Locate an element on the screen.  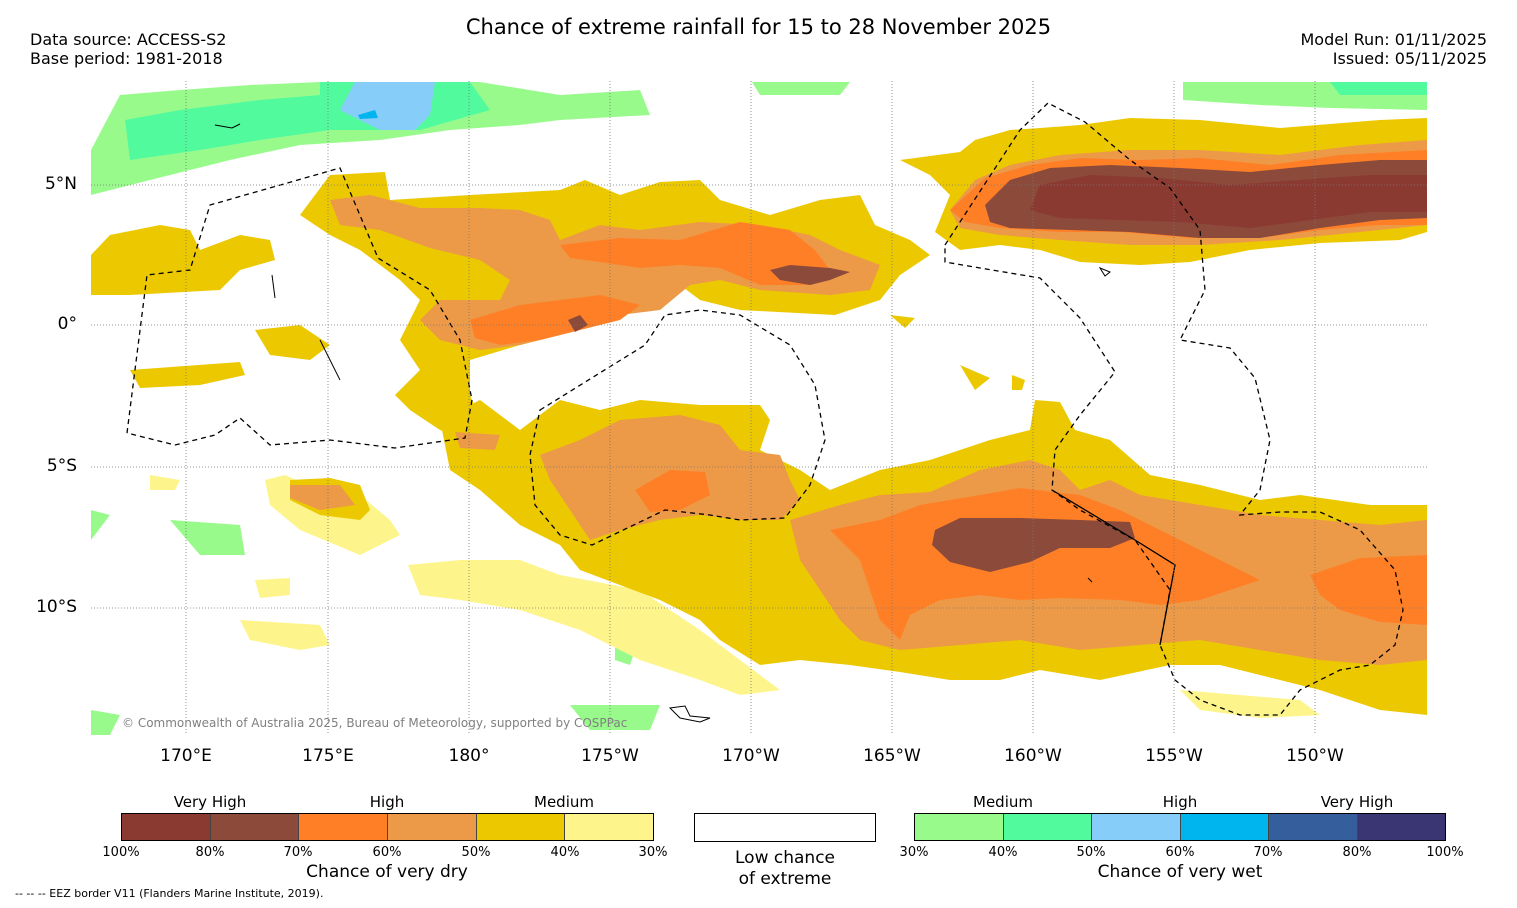
dry-tick-label: 100% is located at coordinates (121, 852).